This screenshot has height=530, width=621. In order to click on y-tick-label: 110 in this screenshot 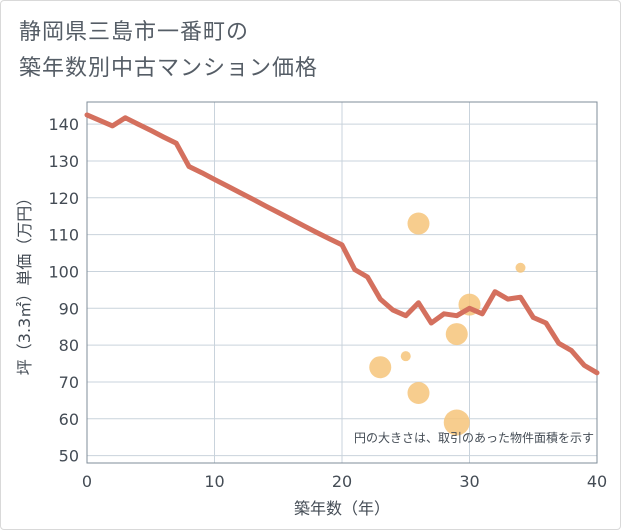, I will do `click(63, 235)`.